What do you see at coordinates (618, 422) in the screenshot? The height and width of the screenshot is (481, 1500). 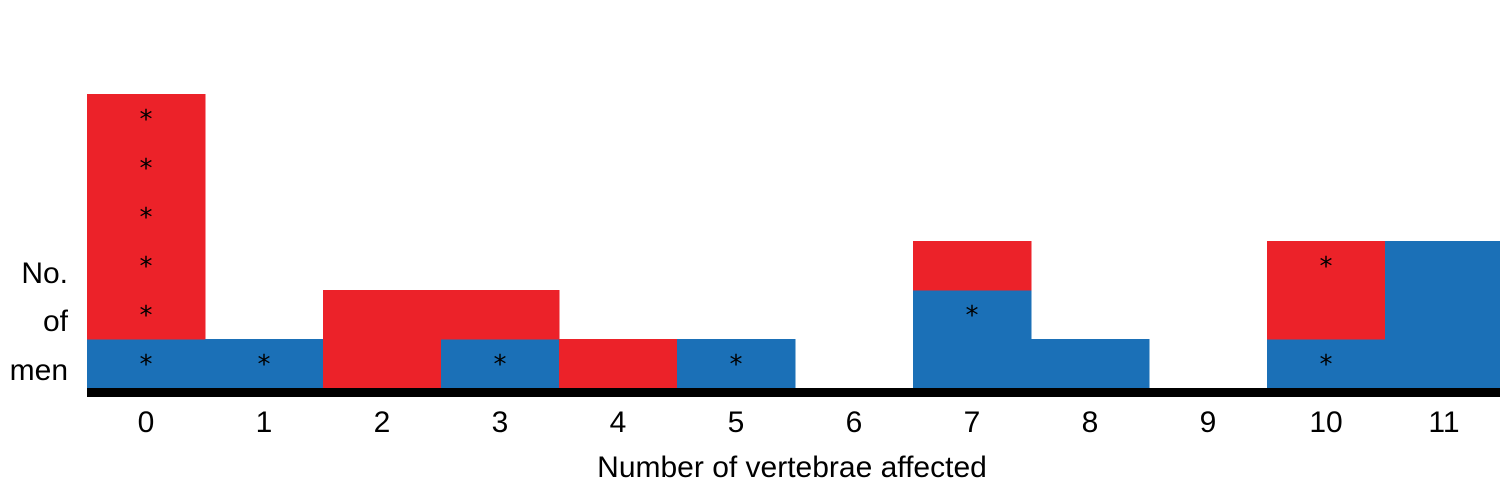 I see `x-tick-label: 4` at bounding box center [618, 422].